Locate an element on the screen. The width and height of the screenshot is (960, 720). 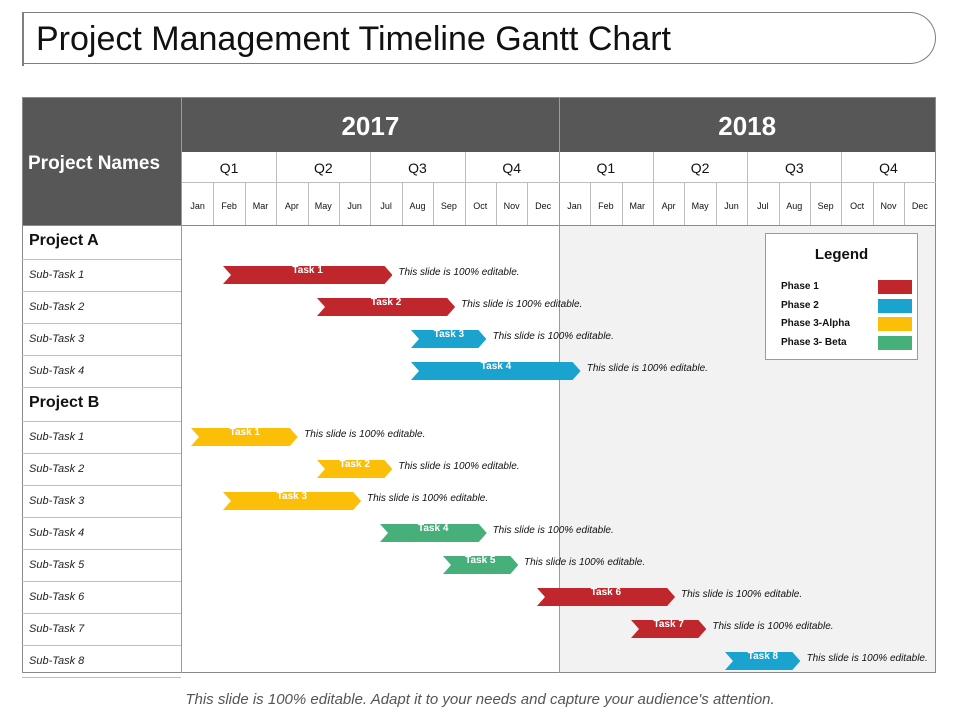
quarter-row-divider is located at coordinates (559, 182).